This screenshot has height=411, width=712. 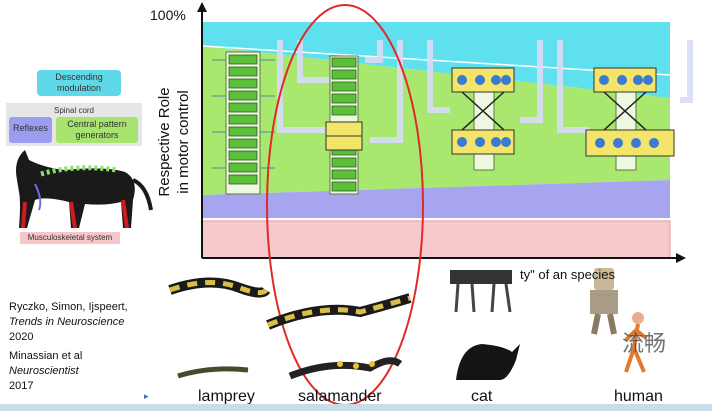 I want to click on reference-year: 2020, so click(x=21, y=337).